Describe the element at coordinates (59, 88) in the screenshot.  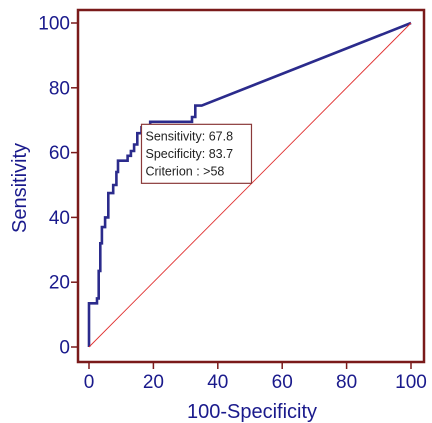
I see `y-tick-label: 80` at that location.